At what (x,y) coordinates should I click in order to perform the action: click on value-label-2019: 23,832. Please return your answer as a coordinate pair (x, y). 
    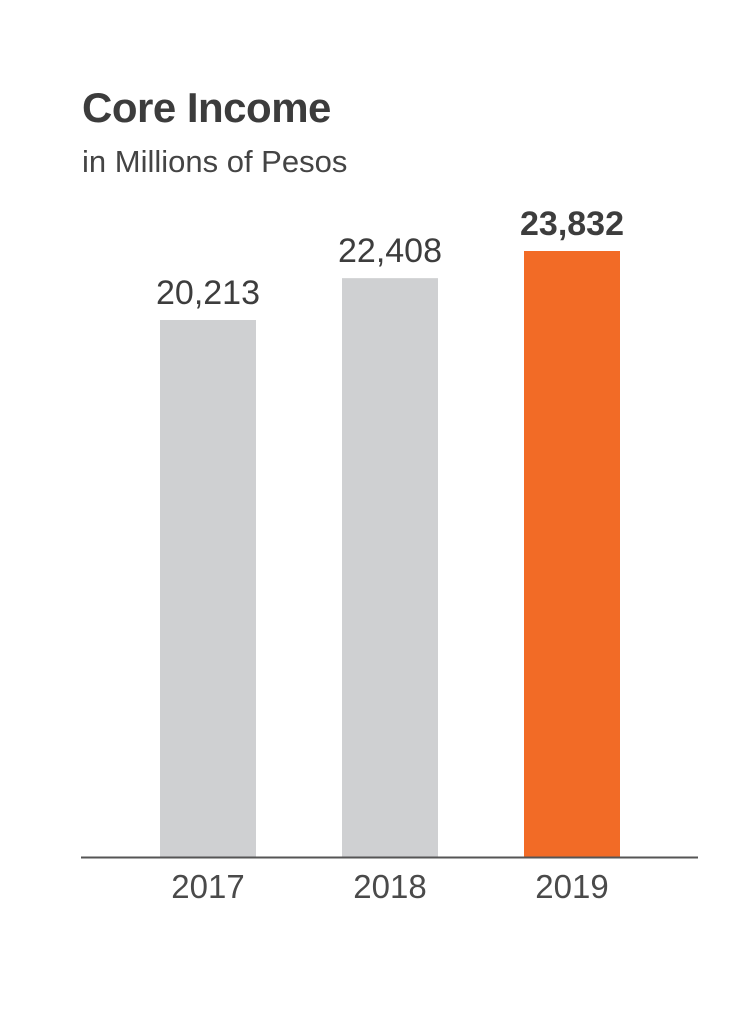
    Looking at the image, I should click on (572, 224).